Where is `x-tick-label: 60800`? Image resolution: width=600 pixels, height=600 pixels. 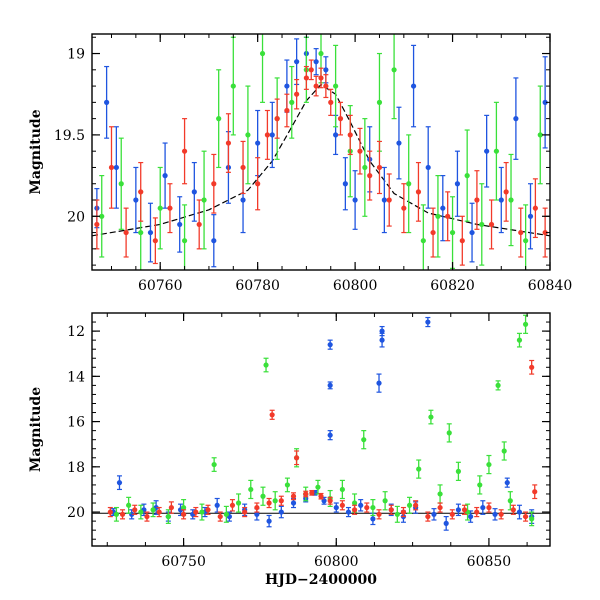
x-tick-label: 60800 is located at coordinates (355, 286).